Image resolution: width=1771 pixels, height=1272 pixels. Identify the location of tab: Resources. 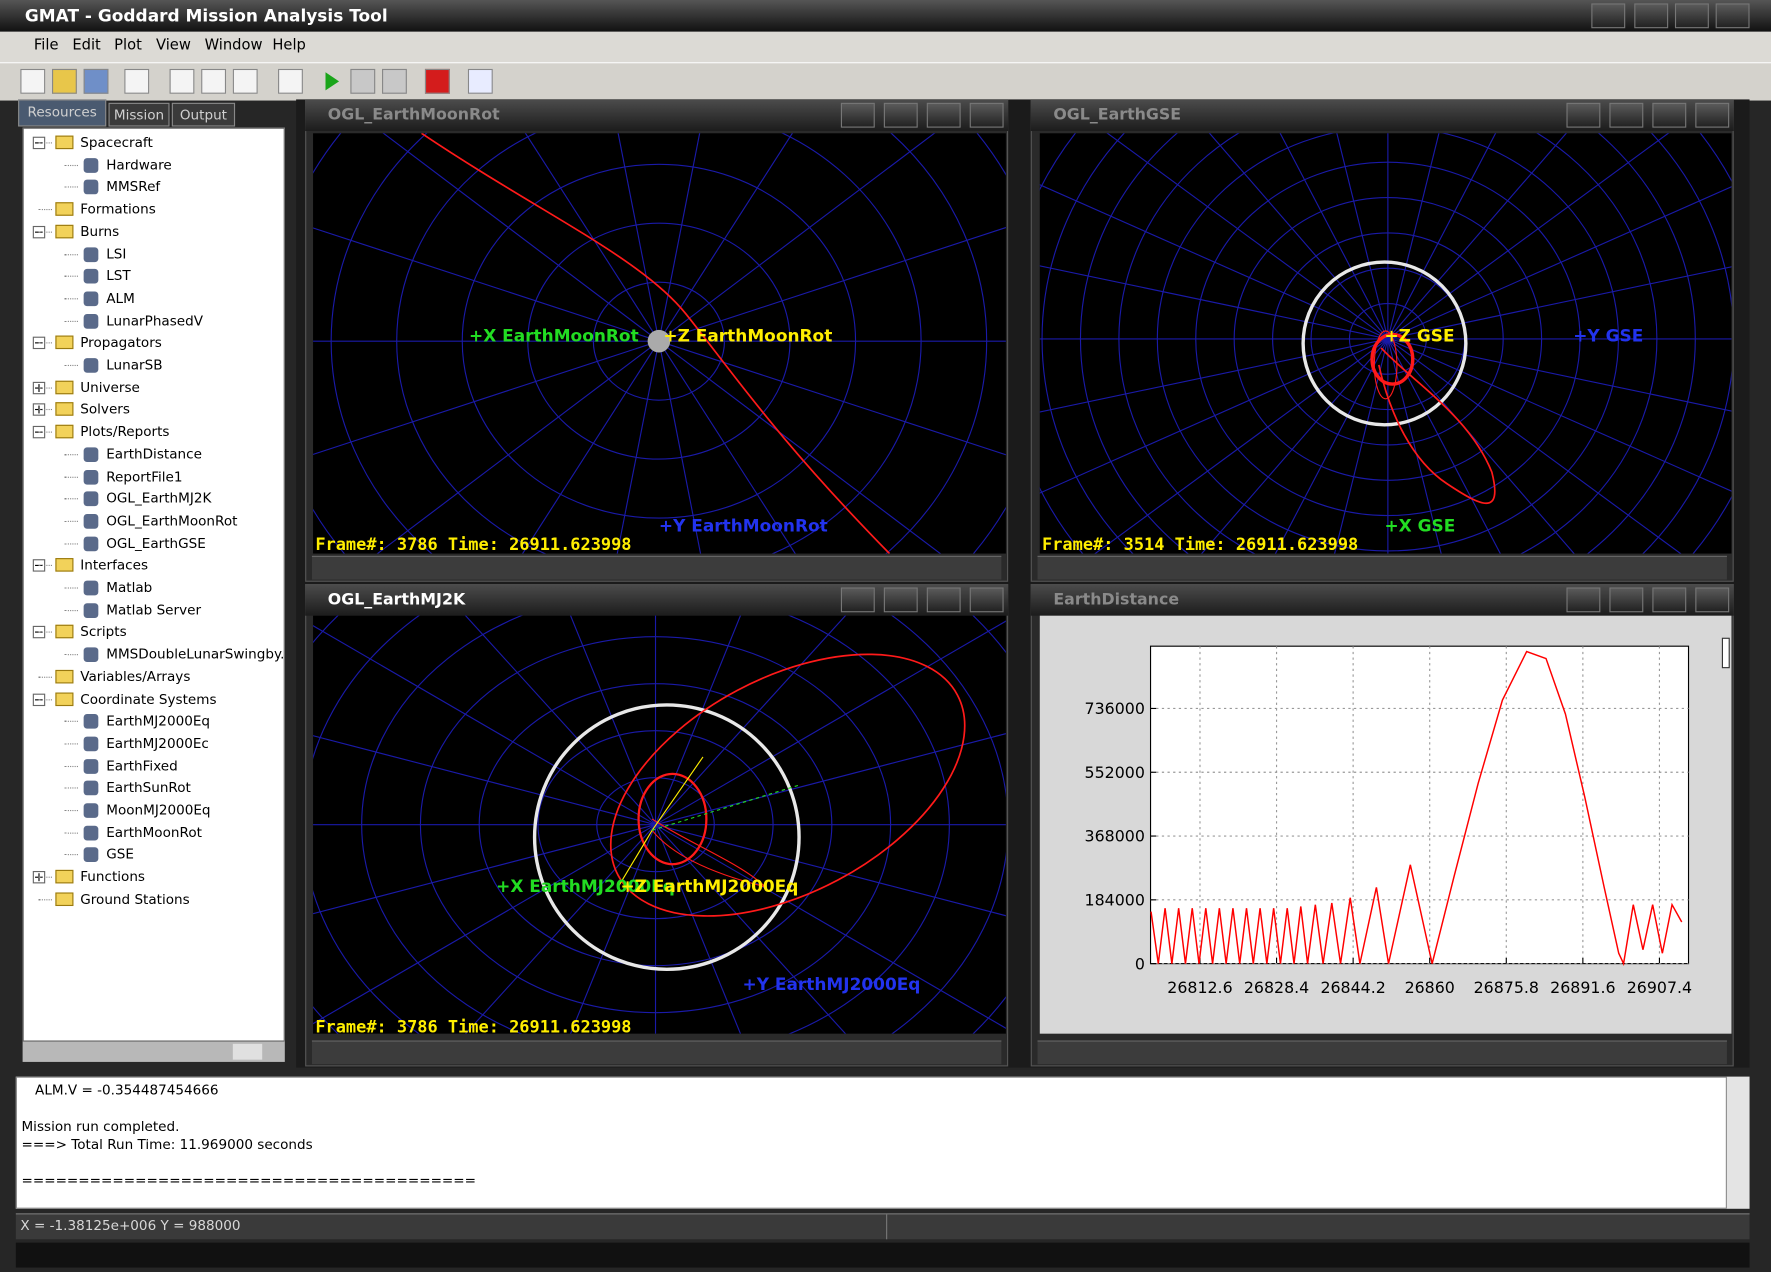
(62, 113).